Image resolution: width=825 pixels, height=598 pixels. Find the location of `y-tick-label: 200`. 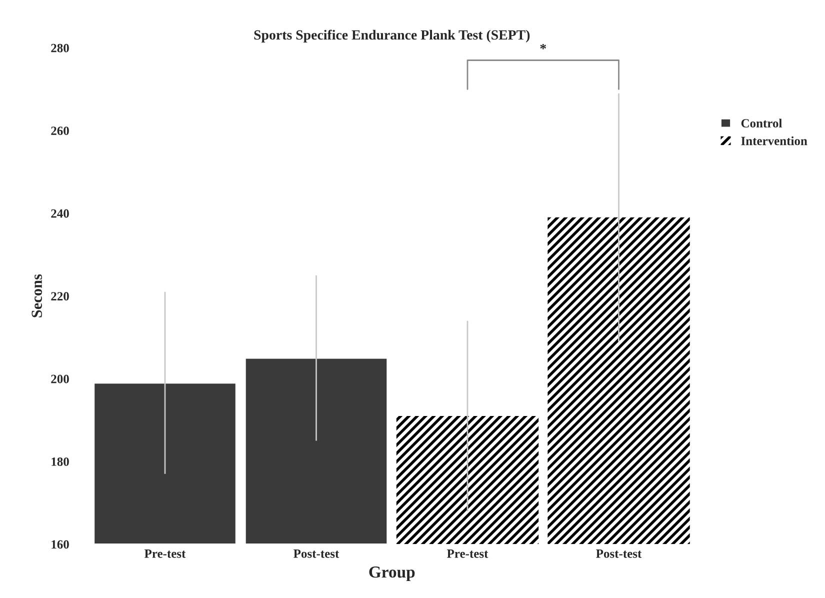

y-tick-label: 200 is located at coordinates (60, 379).